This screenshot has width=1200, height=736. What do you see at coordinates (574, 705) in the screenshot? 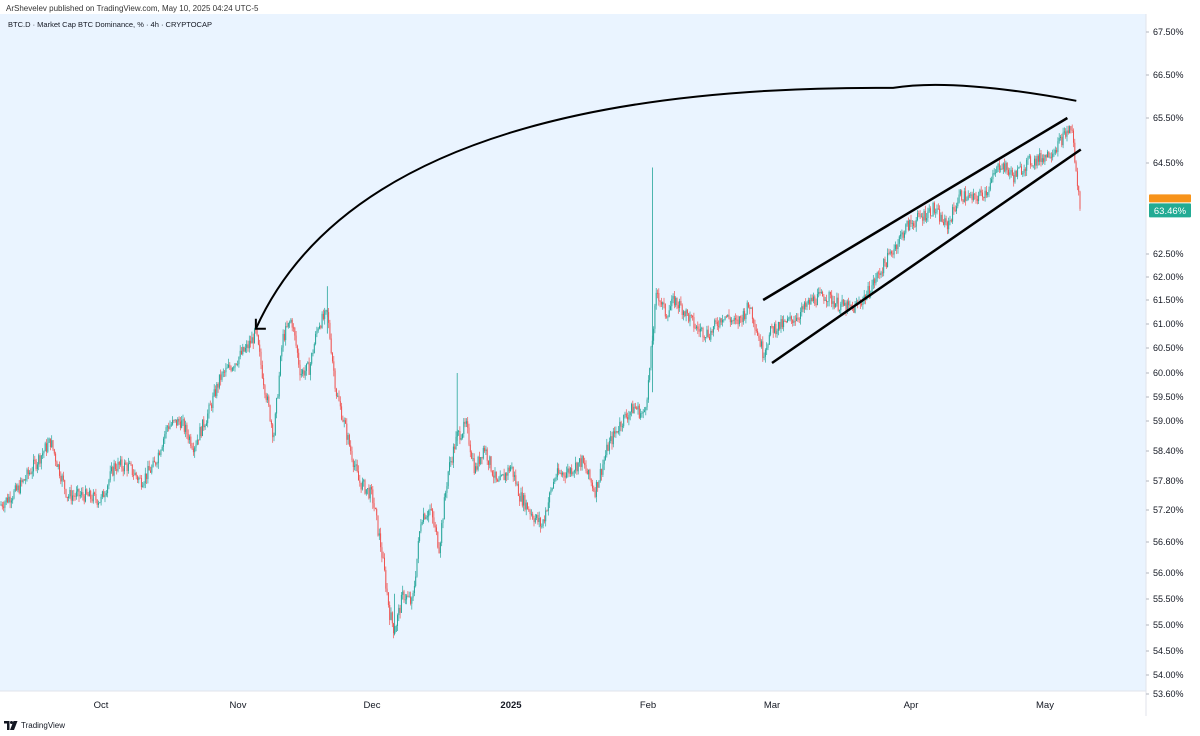
I see `time-axis: Oct Nov Dec 2025 Feb Mar Apr May` at bounding box center [574, 705].